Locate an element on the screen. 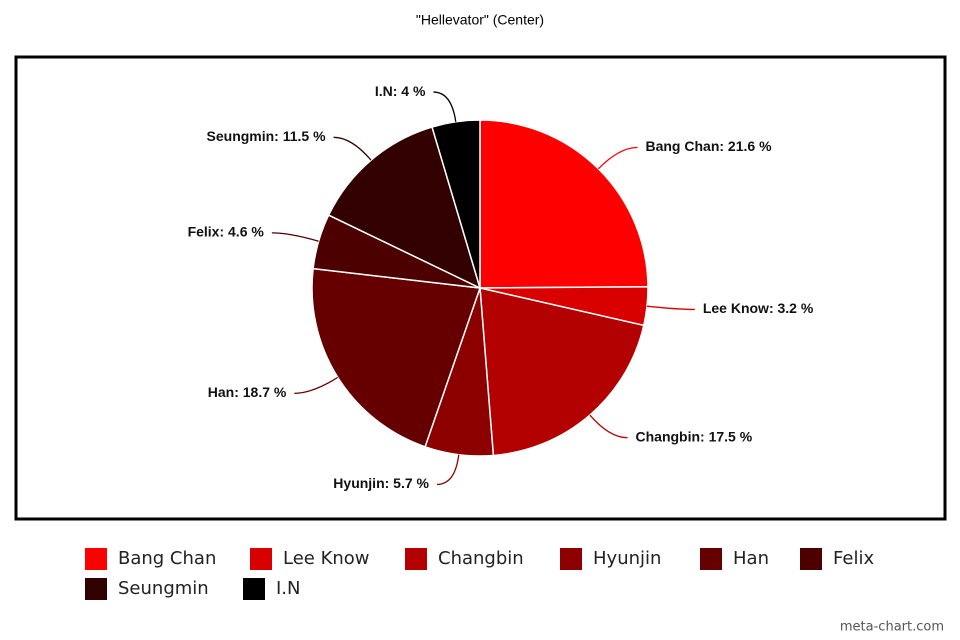  data-label: Bang Chan: 21.6 % is located at coordinates (708, 146).